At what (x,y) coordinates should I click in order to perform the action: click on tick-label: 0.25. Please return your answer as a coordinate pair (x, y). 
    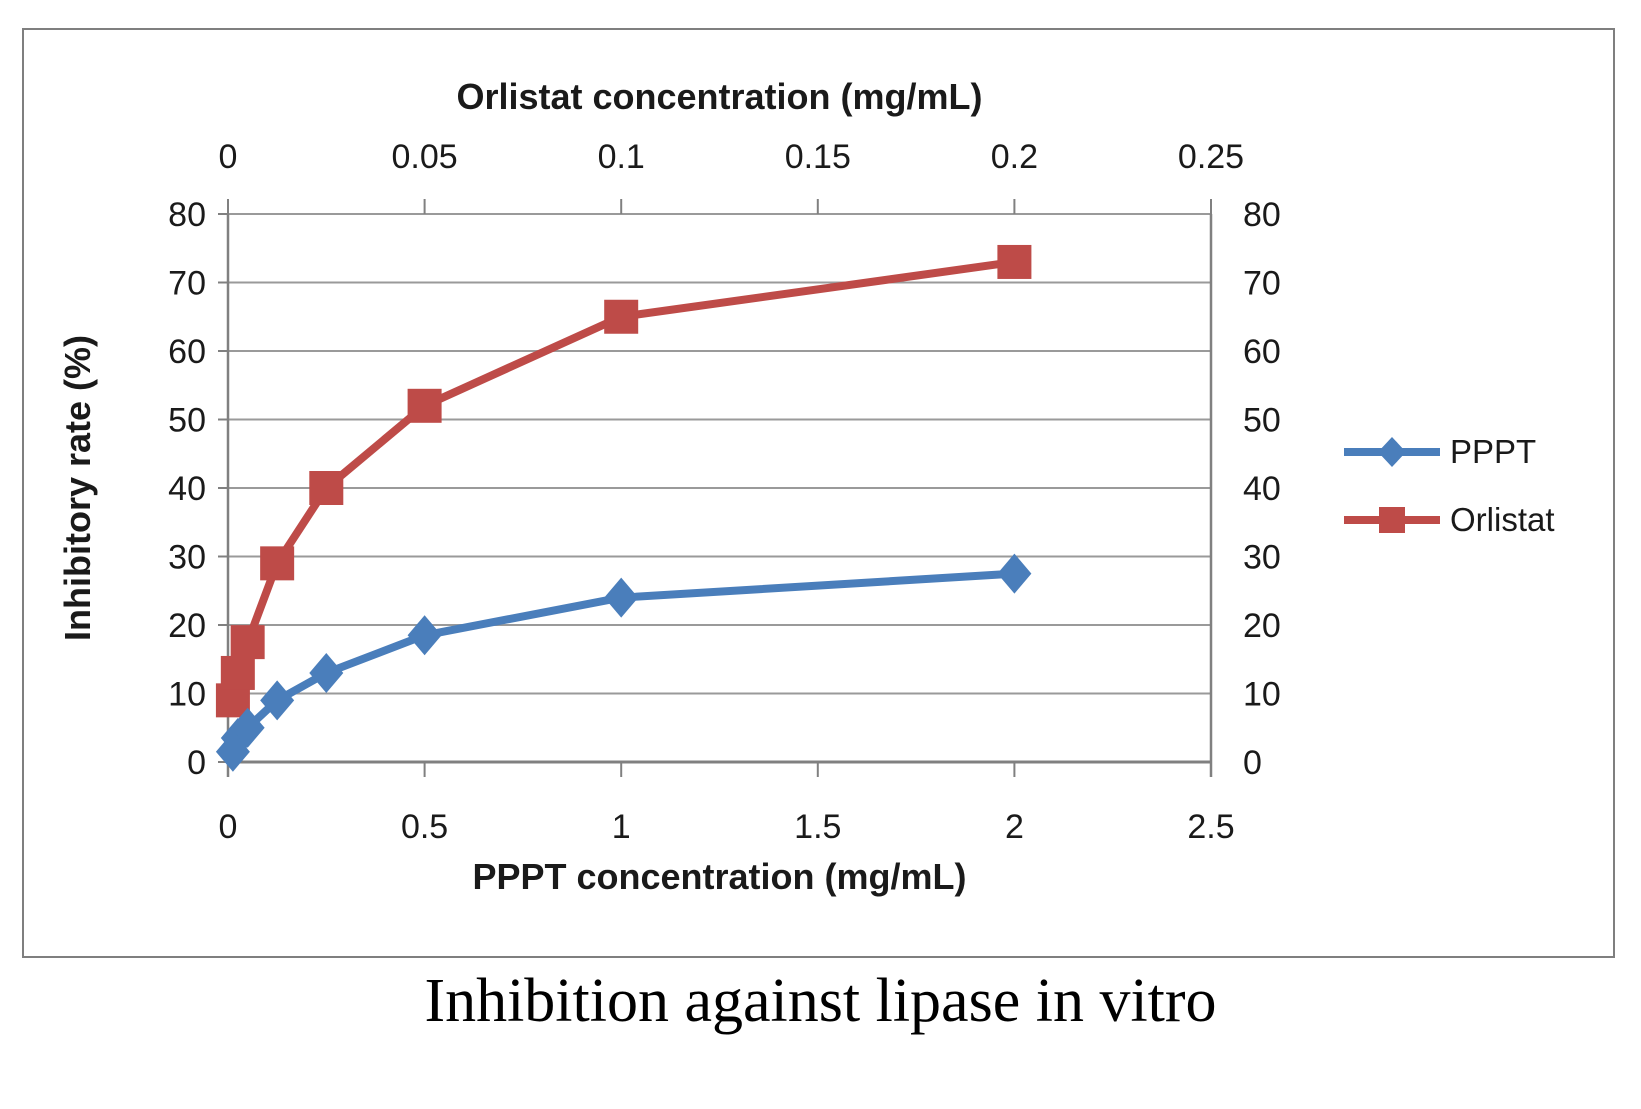
    Looking at the image, I should click on (1211, 157).